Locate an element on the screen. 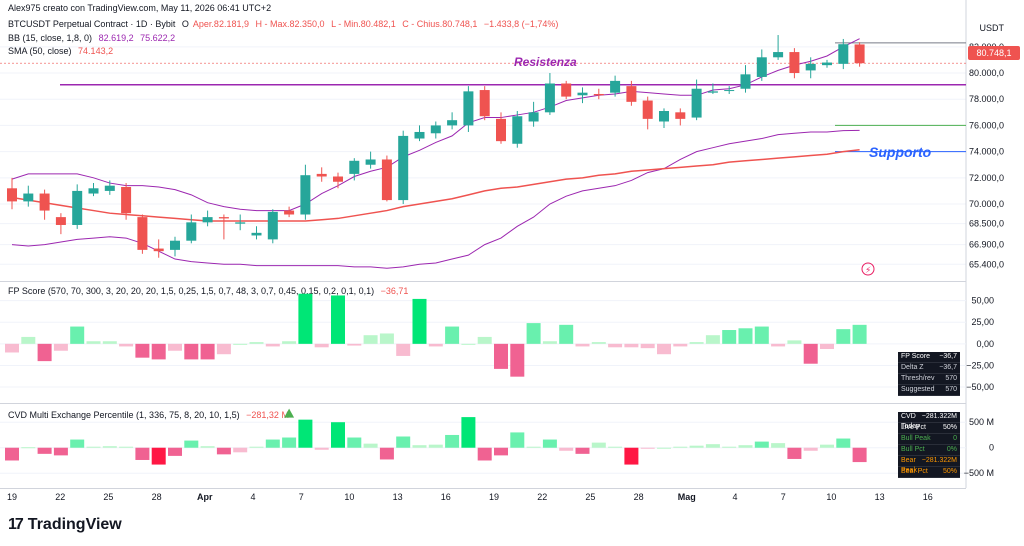 The width and height of the screenshot is (1024, 546). sma-label: SMA (50, close) is located at coordinates (40, 51).